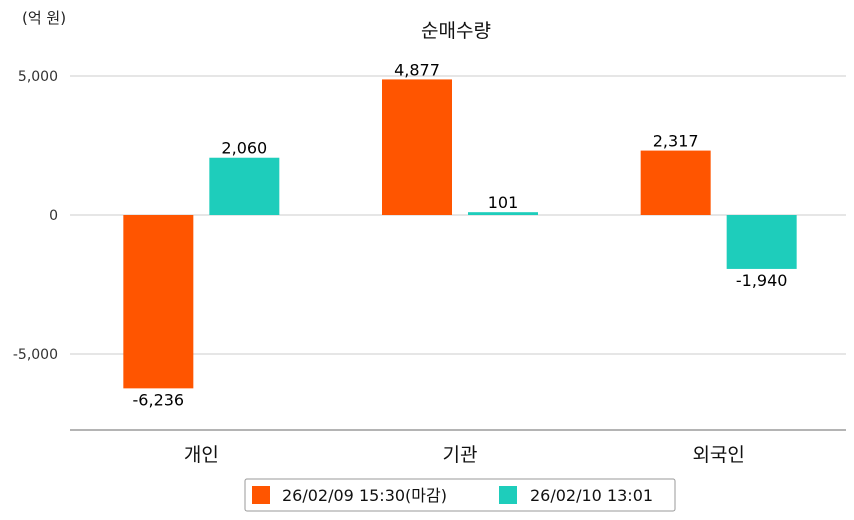  I want to click on data-label: 101, so click(503, 202).